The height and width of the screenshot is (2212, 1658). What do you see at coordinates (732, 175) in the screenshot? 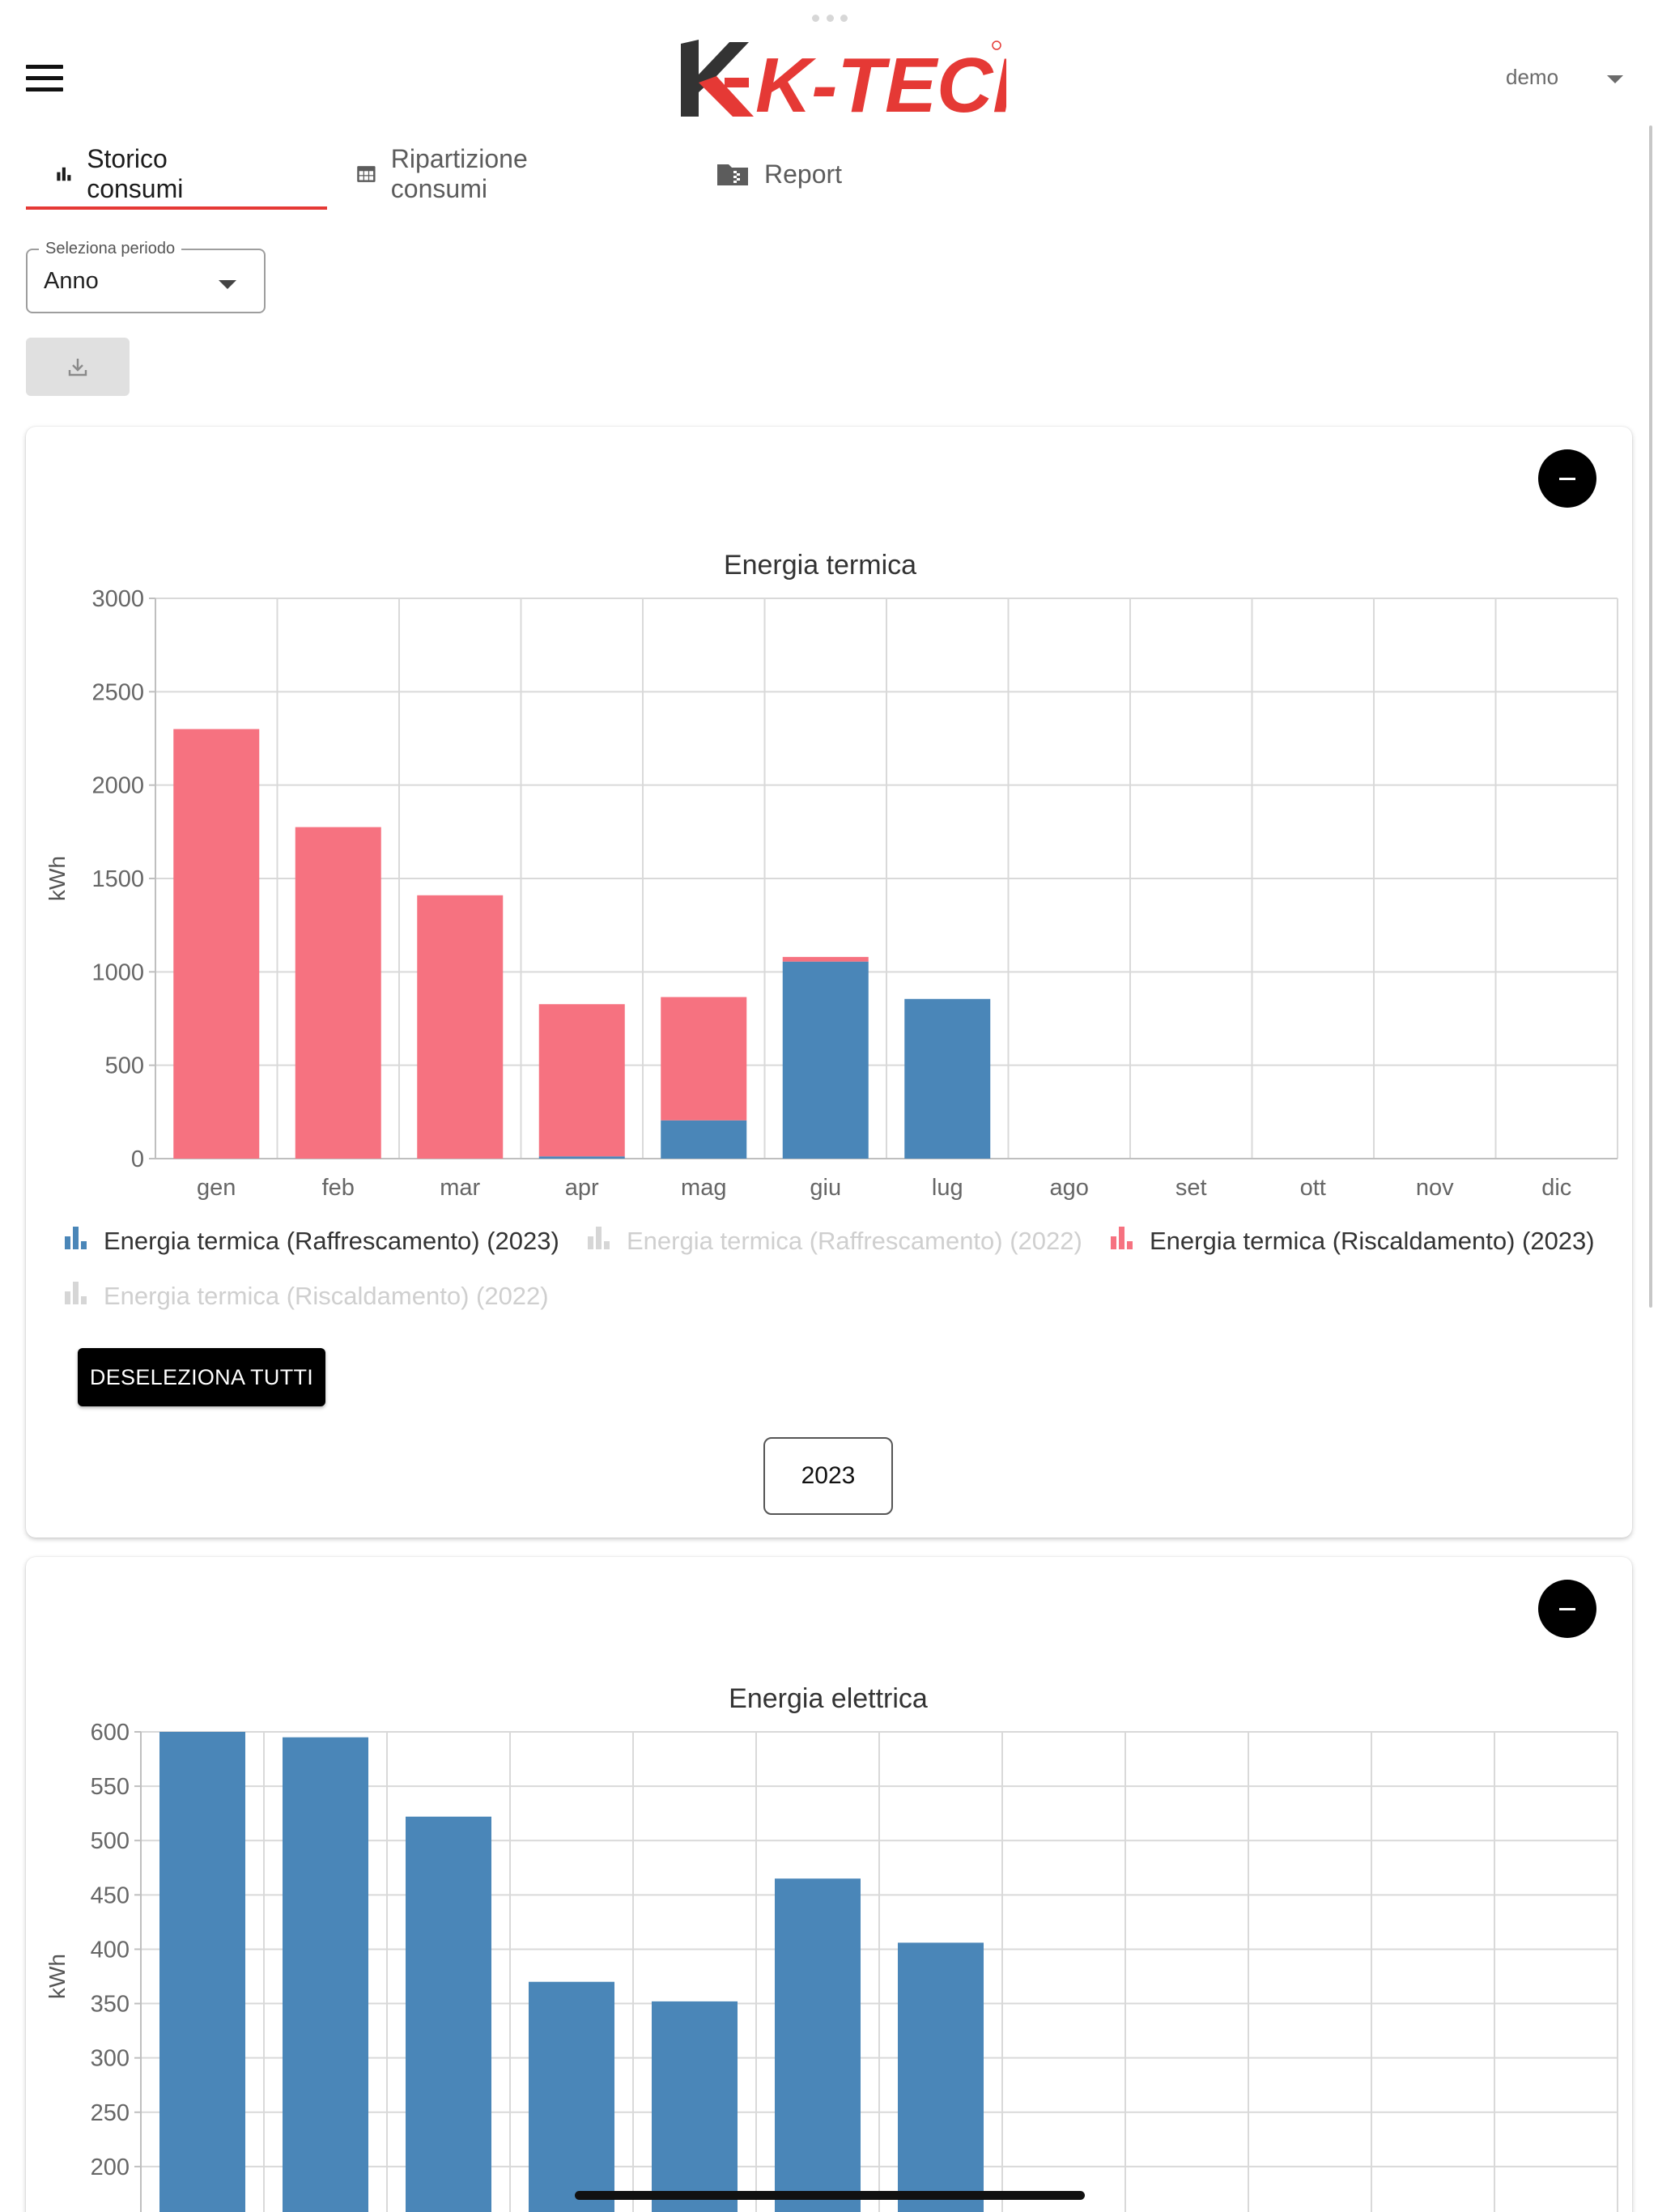
I see `folder-icon` at bounding box center [732, 175].